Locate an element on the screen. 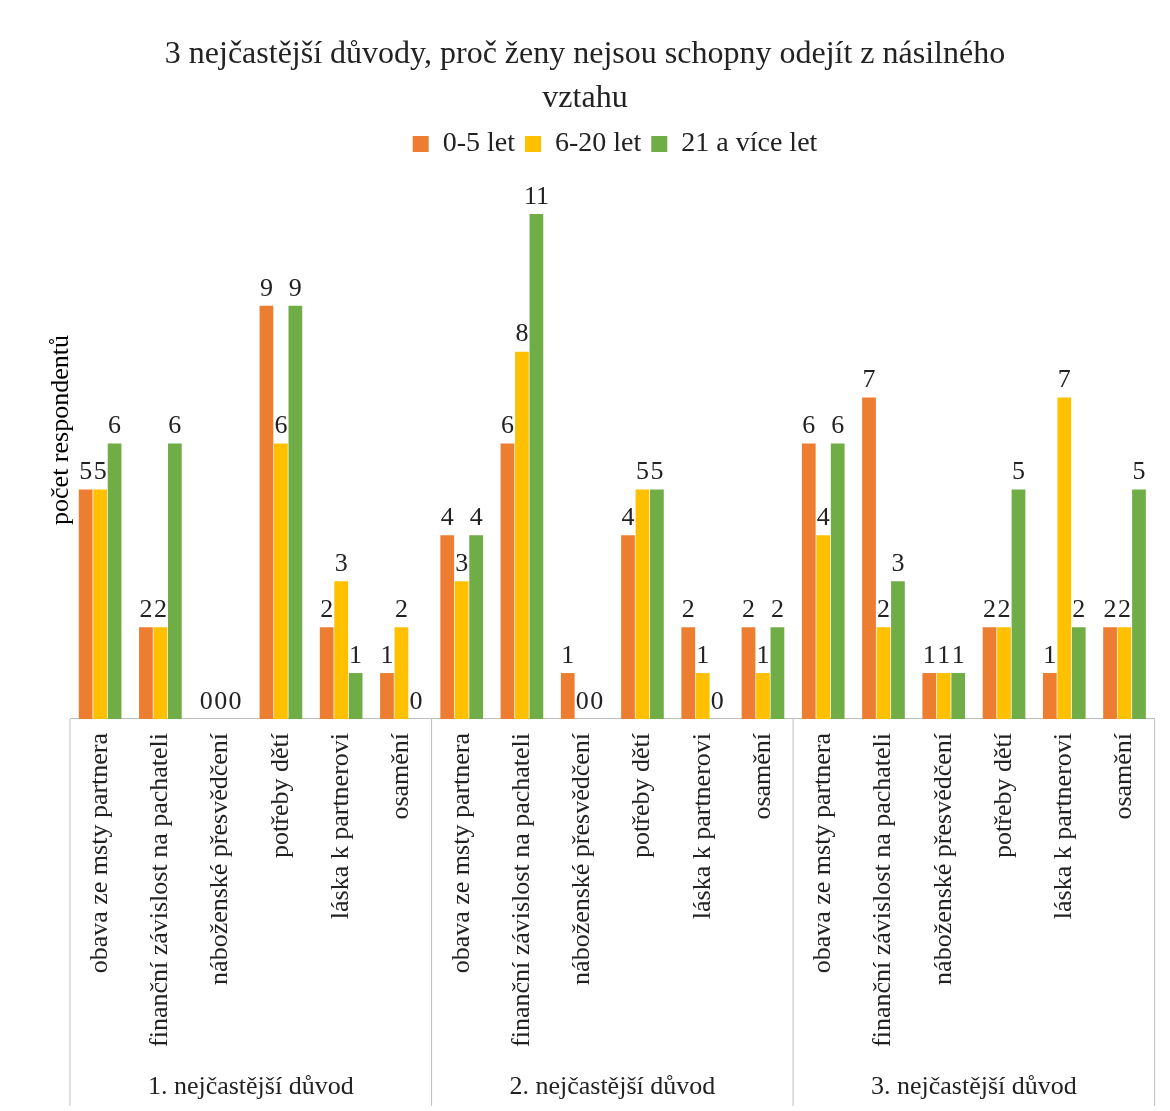  legend-label: 21 a více let is located at coordinates (749, 142).